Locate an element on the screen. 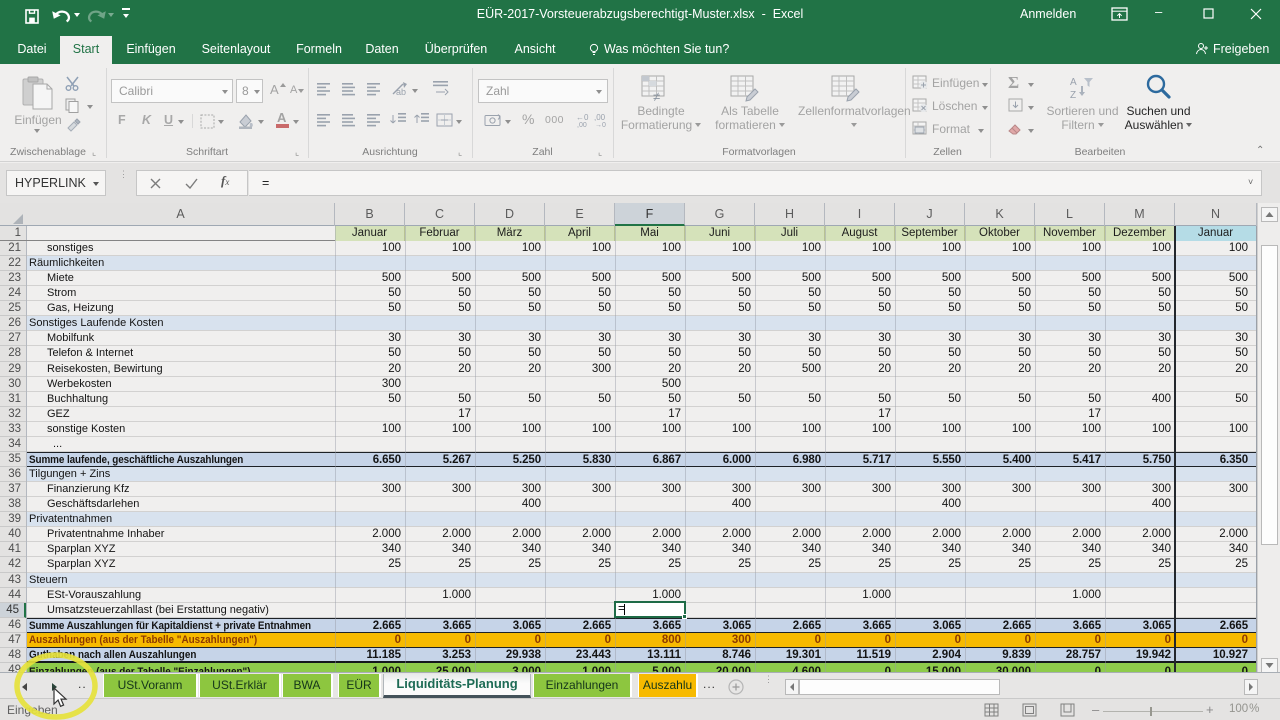  svg-text: Z is located at coordinates (1073, 95).